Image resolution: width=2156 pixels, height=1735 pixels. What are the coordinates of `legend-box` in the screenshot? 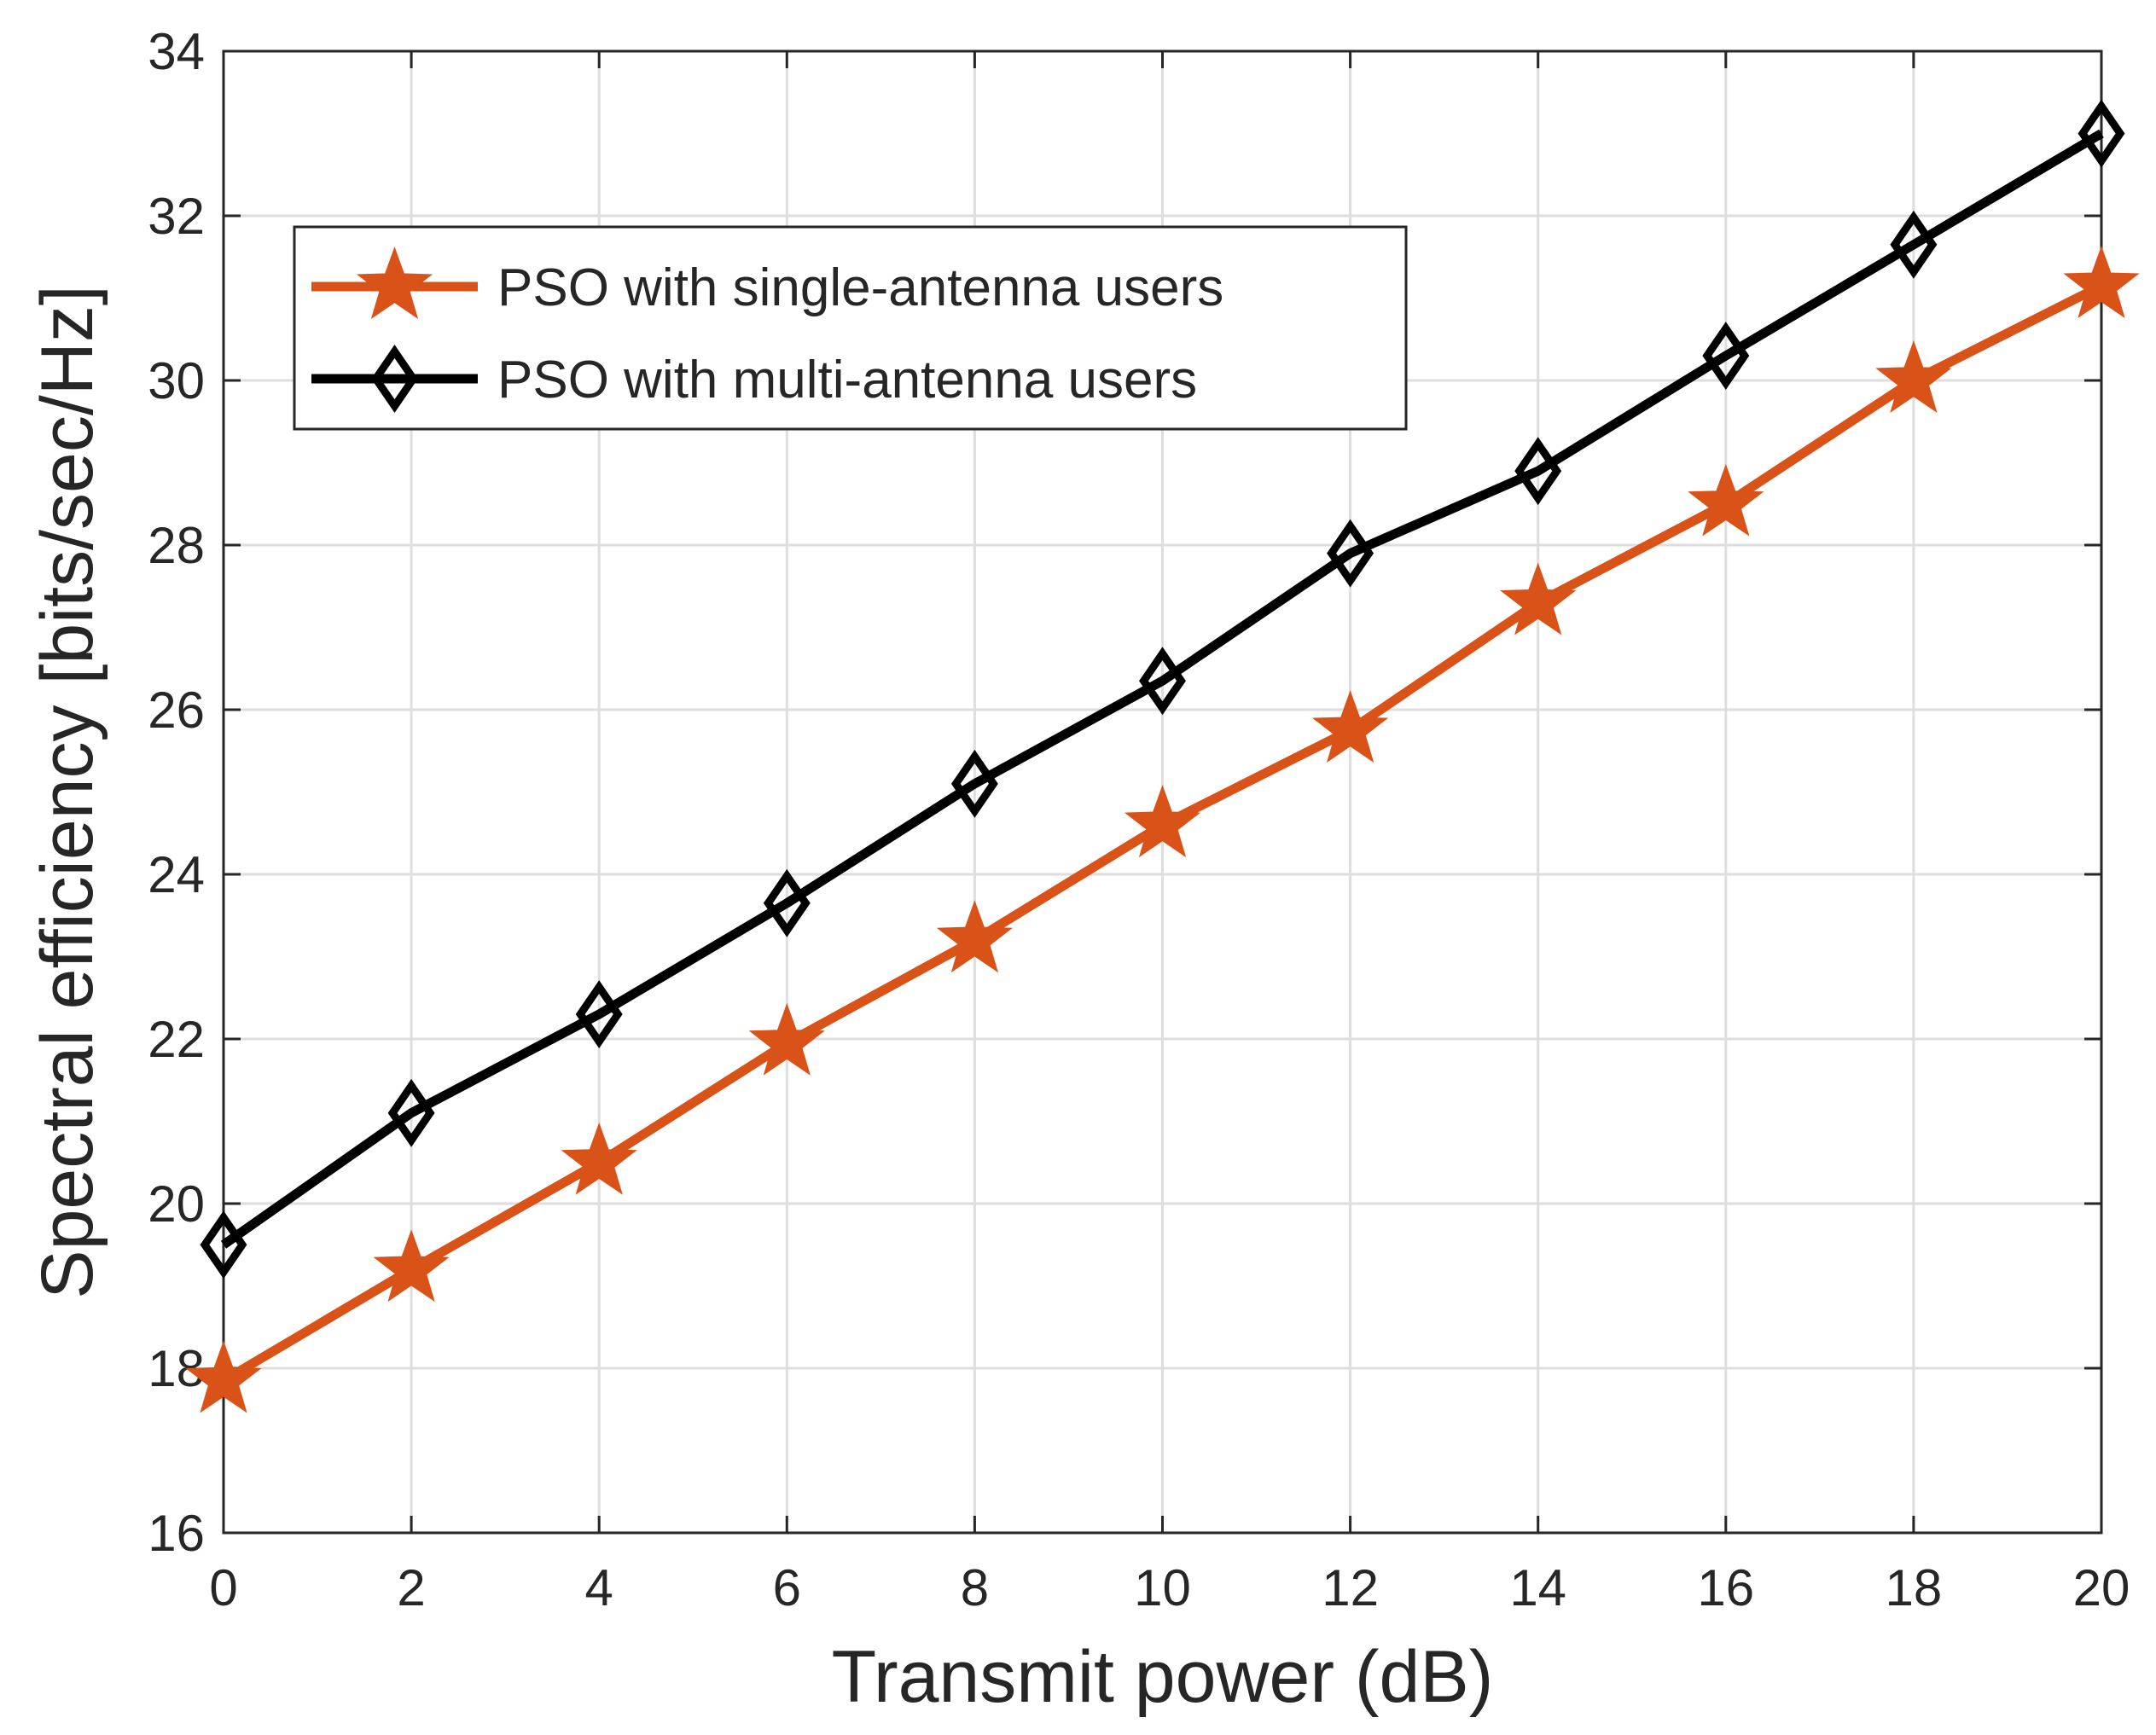 It's located at (850, 328).